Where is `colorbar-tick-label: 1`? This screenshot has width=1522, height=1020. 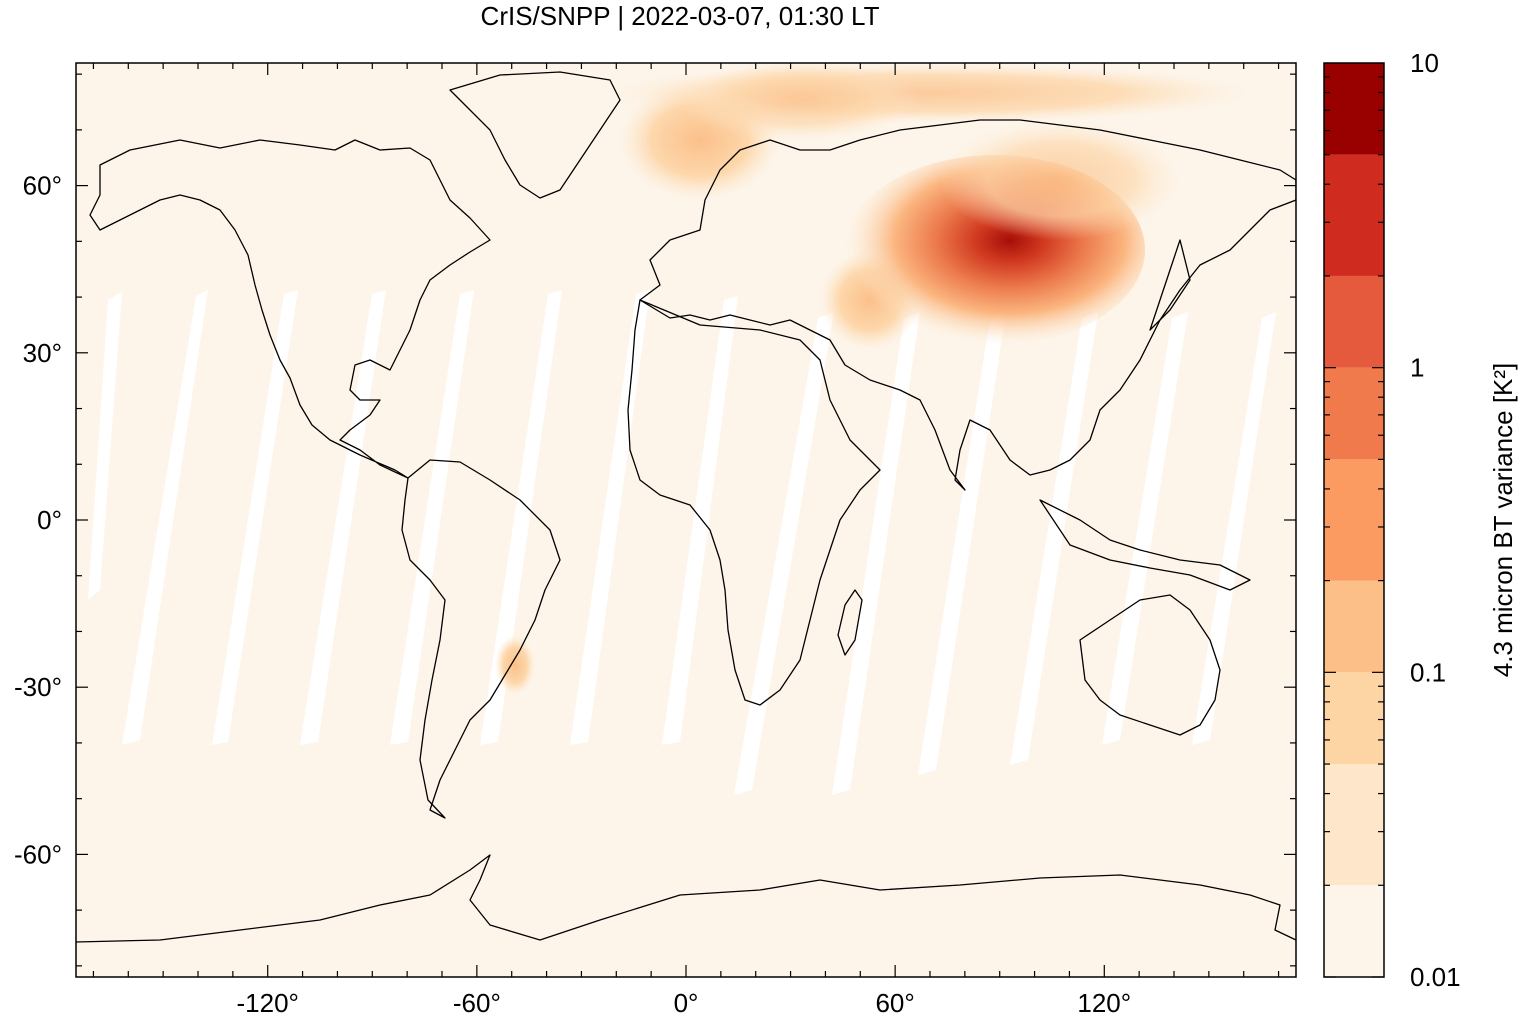
colorbar-tick-label: 1 is located at coordinates (1417, 368).